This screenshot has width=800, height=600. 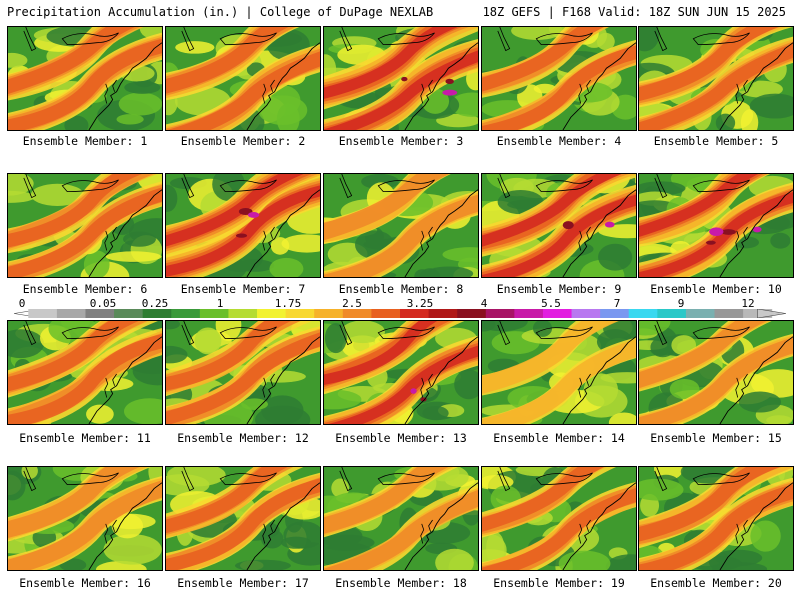 I want to click on legend-tick-label: 2.5, so click(x=352, y=303).